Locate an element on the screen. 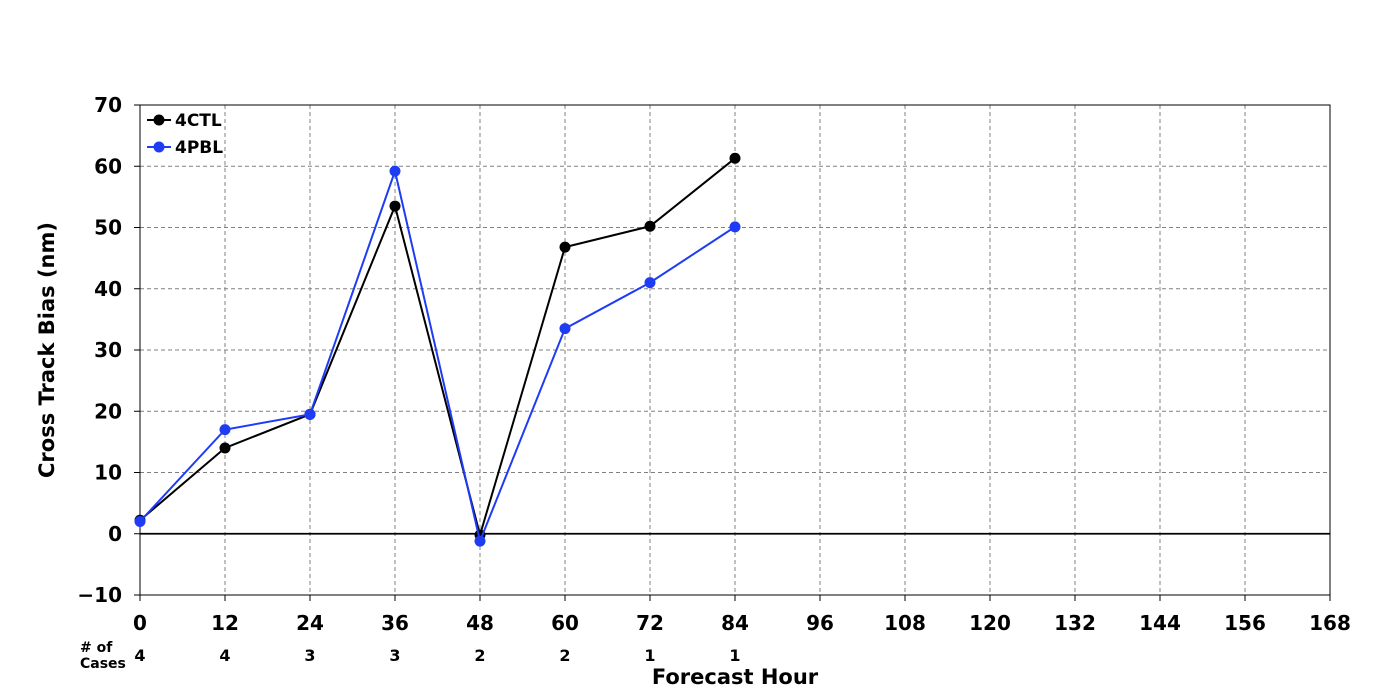 This screenshot has width=1400, height=700. x-tick-label: 96 is located at coordinates (820, 623).